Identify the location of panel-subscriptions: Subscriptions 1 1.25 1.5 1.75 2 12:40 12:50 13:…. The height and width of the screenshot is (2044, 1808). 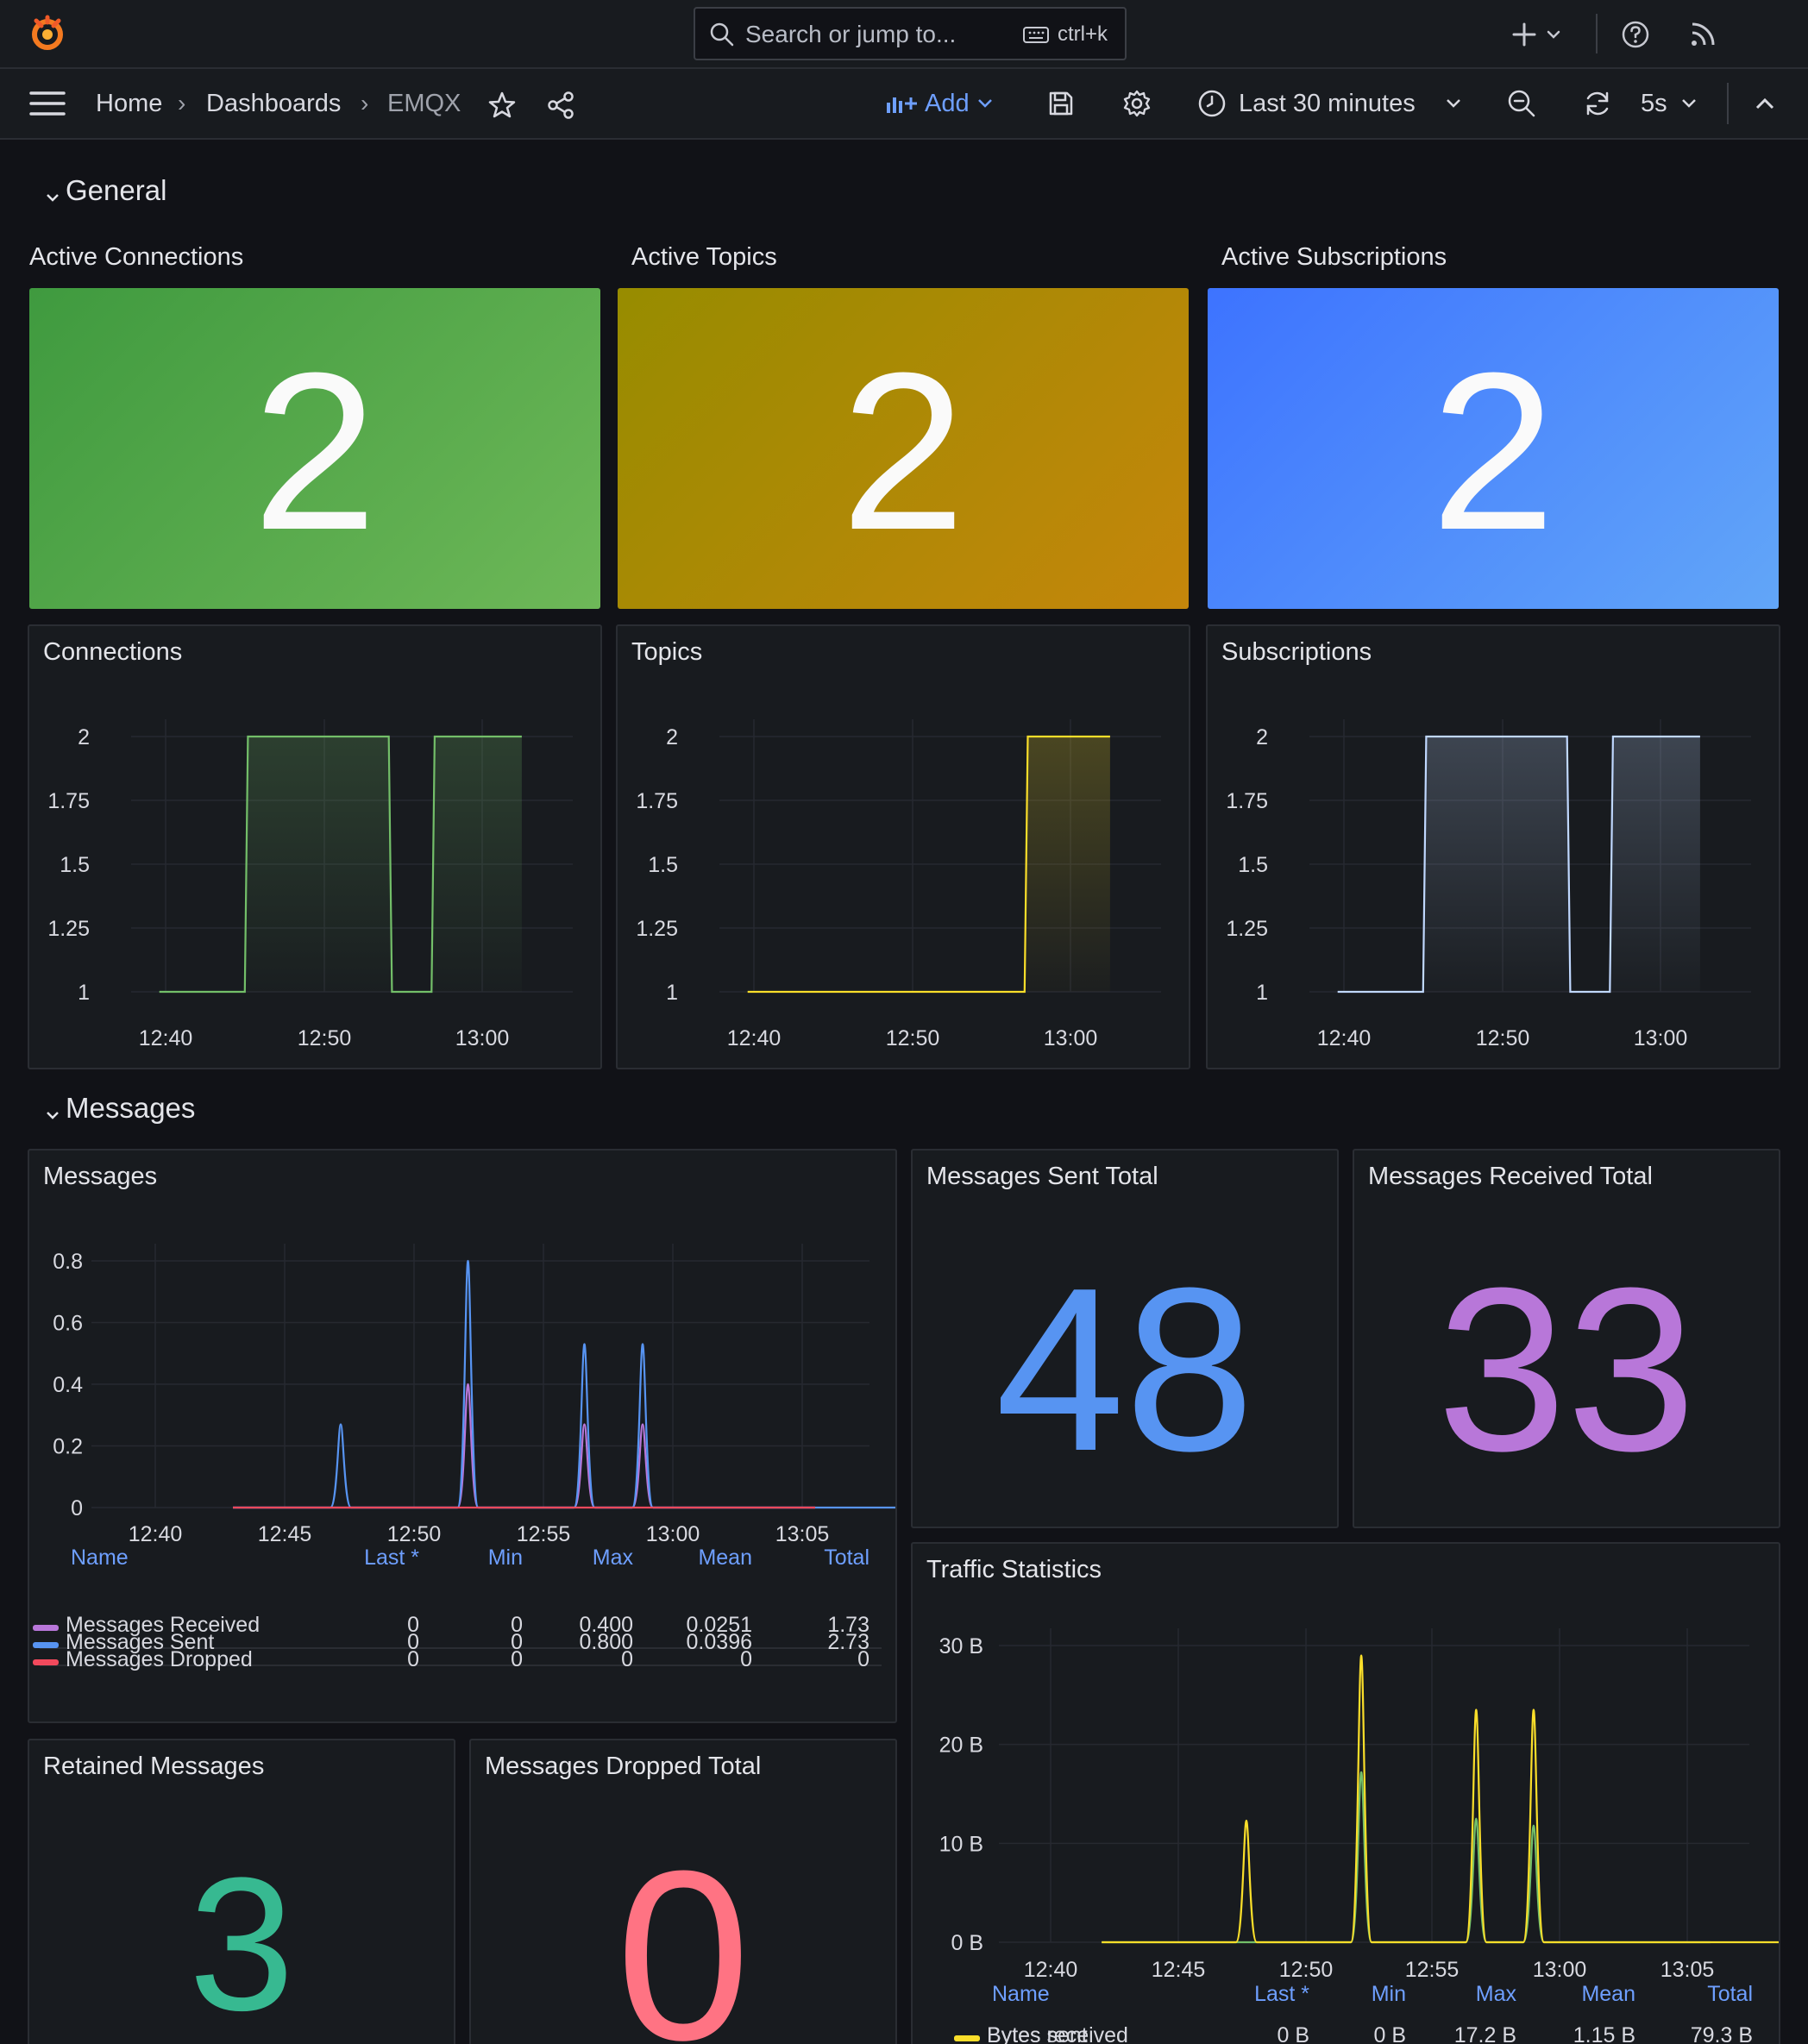
(1493, 846).